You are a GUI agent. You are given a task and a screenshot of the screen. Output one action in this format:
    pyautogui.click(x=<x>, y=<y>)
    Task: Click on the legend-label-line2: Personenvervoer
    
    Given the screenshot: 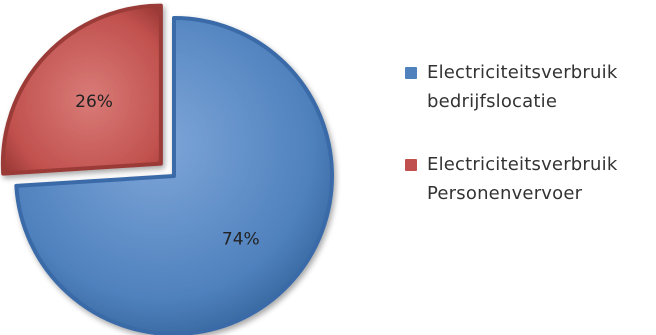 What is the action you would take?
    pyautogui.click(x=505, y=193)
    